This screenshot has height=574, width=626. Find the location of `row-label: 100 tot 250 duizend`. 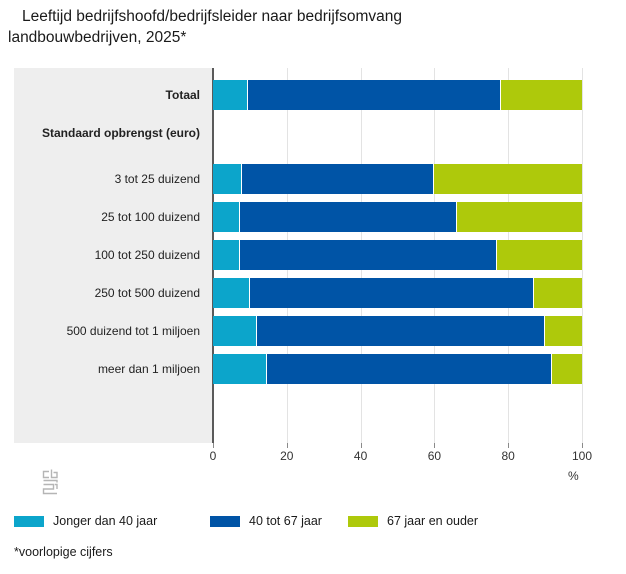

row-label: 100 tot 250 duizend is located at coordinates (147, 255).